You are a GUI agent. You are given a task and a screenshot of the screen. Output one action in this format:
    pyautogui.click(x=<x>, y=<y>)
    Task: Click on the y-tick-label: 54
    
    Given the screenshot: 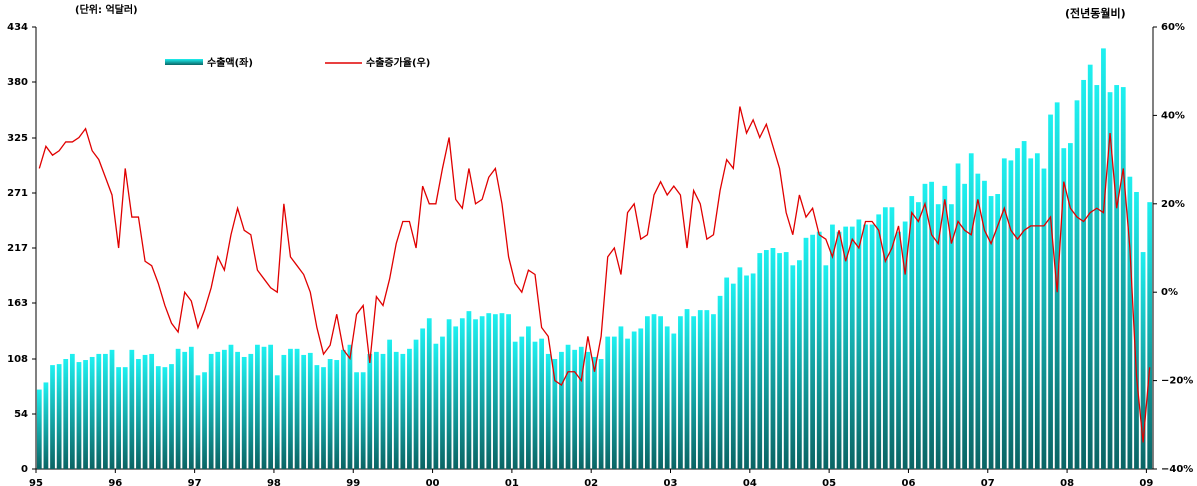 What is the action you would take?
    pyautogui.click(x=21, y=414)
    